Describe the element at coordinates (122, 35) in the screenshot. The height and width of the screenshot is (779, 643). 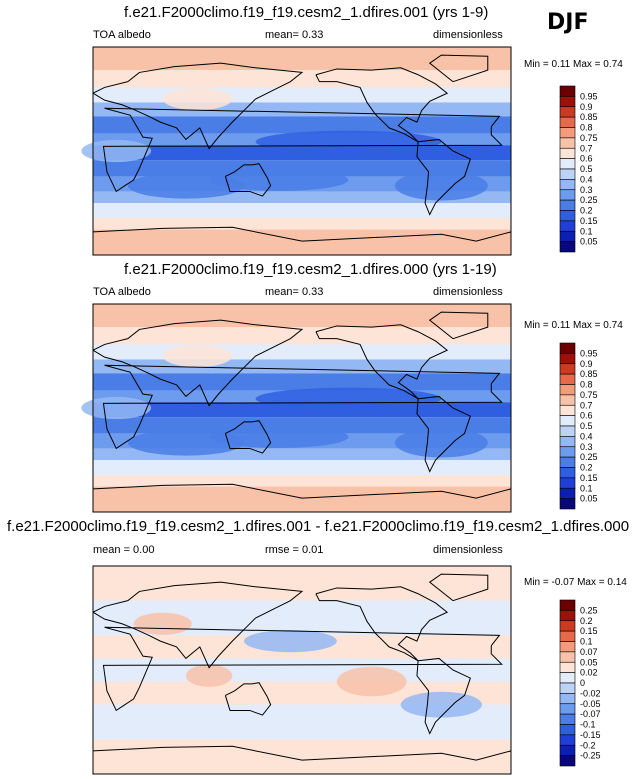
I see `panel-1-variable-label: TOA albedo` at that location.